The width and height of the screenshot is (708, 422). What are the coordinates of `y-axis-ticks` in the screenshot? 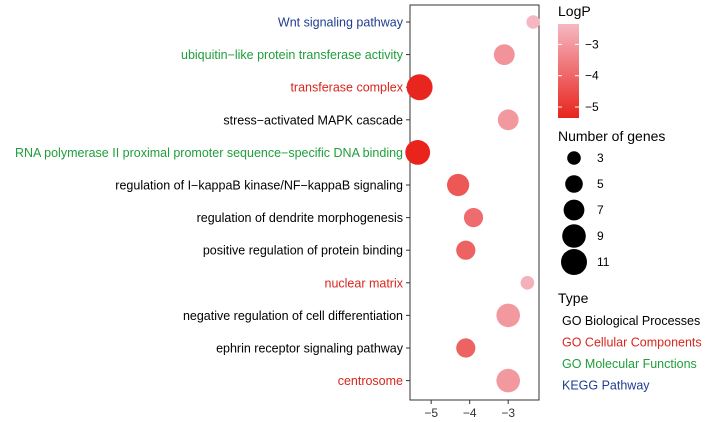 It's located at (408, 201).